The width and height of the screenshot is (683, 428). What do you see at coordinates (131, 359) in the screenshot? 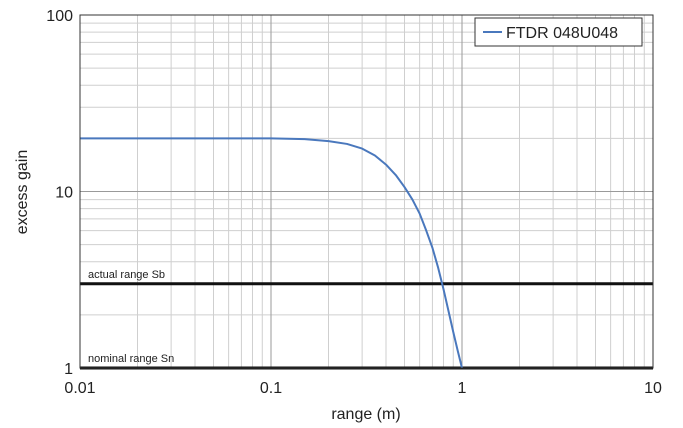
I see `reference-line-label: nominal range Sn` at bounding box center [131, 359].